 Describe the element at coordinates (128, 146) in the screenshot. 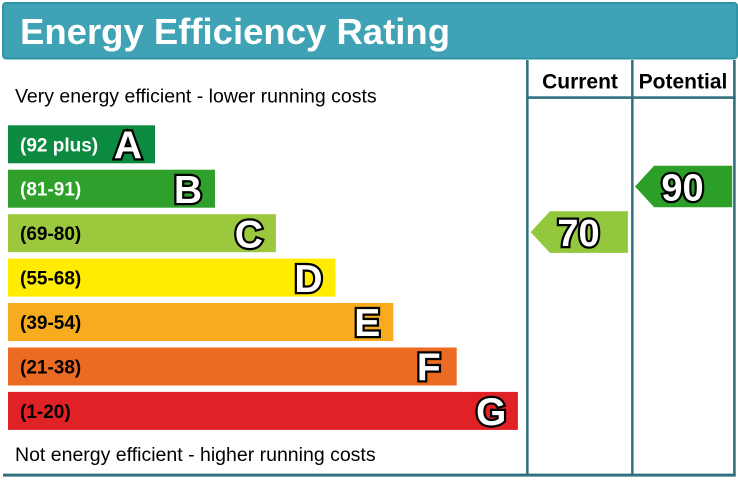

I see `svg-text: A` at that location.